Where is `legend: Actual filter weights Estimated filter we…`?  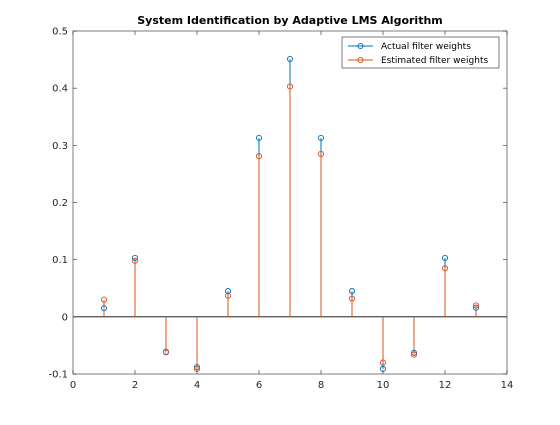 legend: Actual filter weights Estimated filter we… is located at coordinates (420, 52).